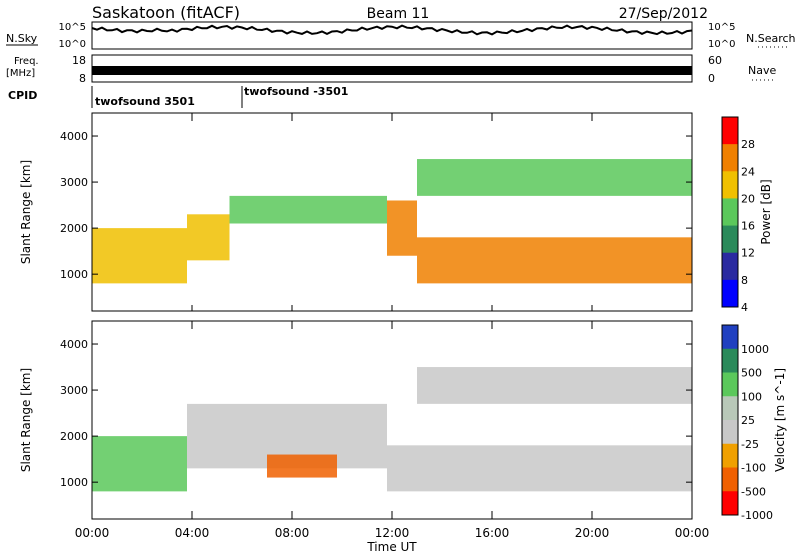  I want to click on nsearch-top-tick: 10^5, so click(721, 27).